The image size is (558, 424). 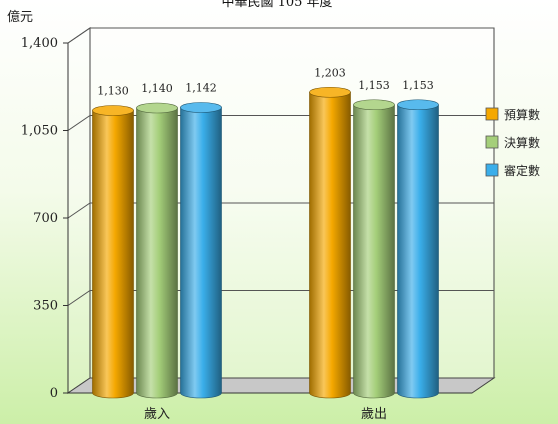 What do you see at coordinates (54, 393) in the screenshot?
I see `y-tick-label: 0` at bounding box center [54, 393].